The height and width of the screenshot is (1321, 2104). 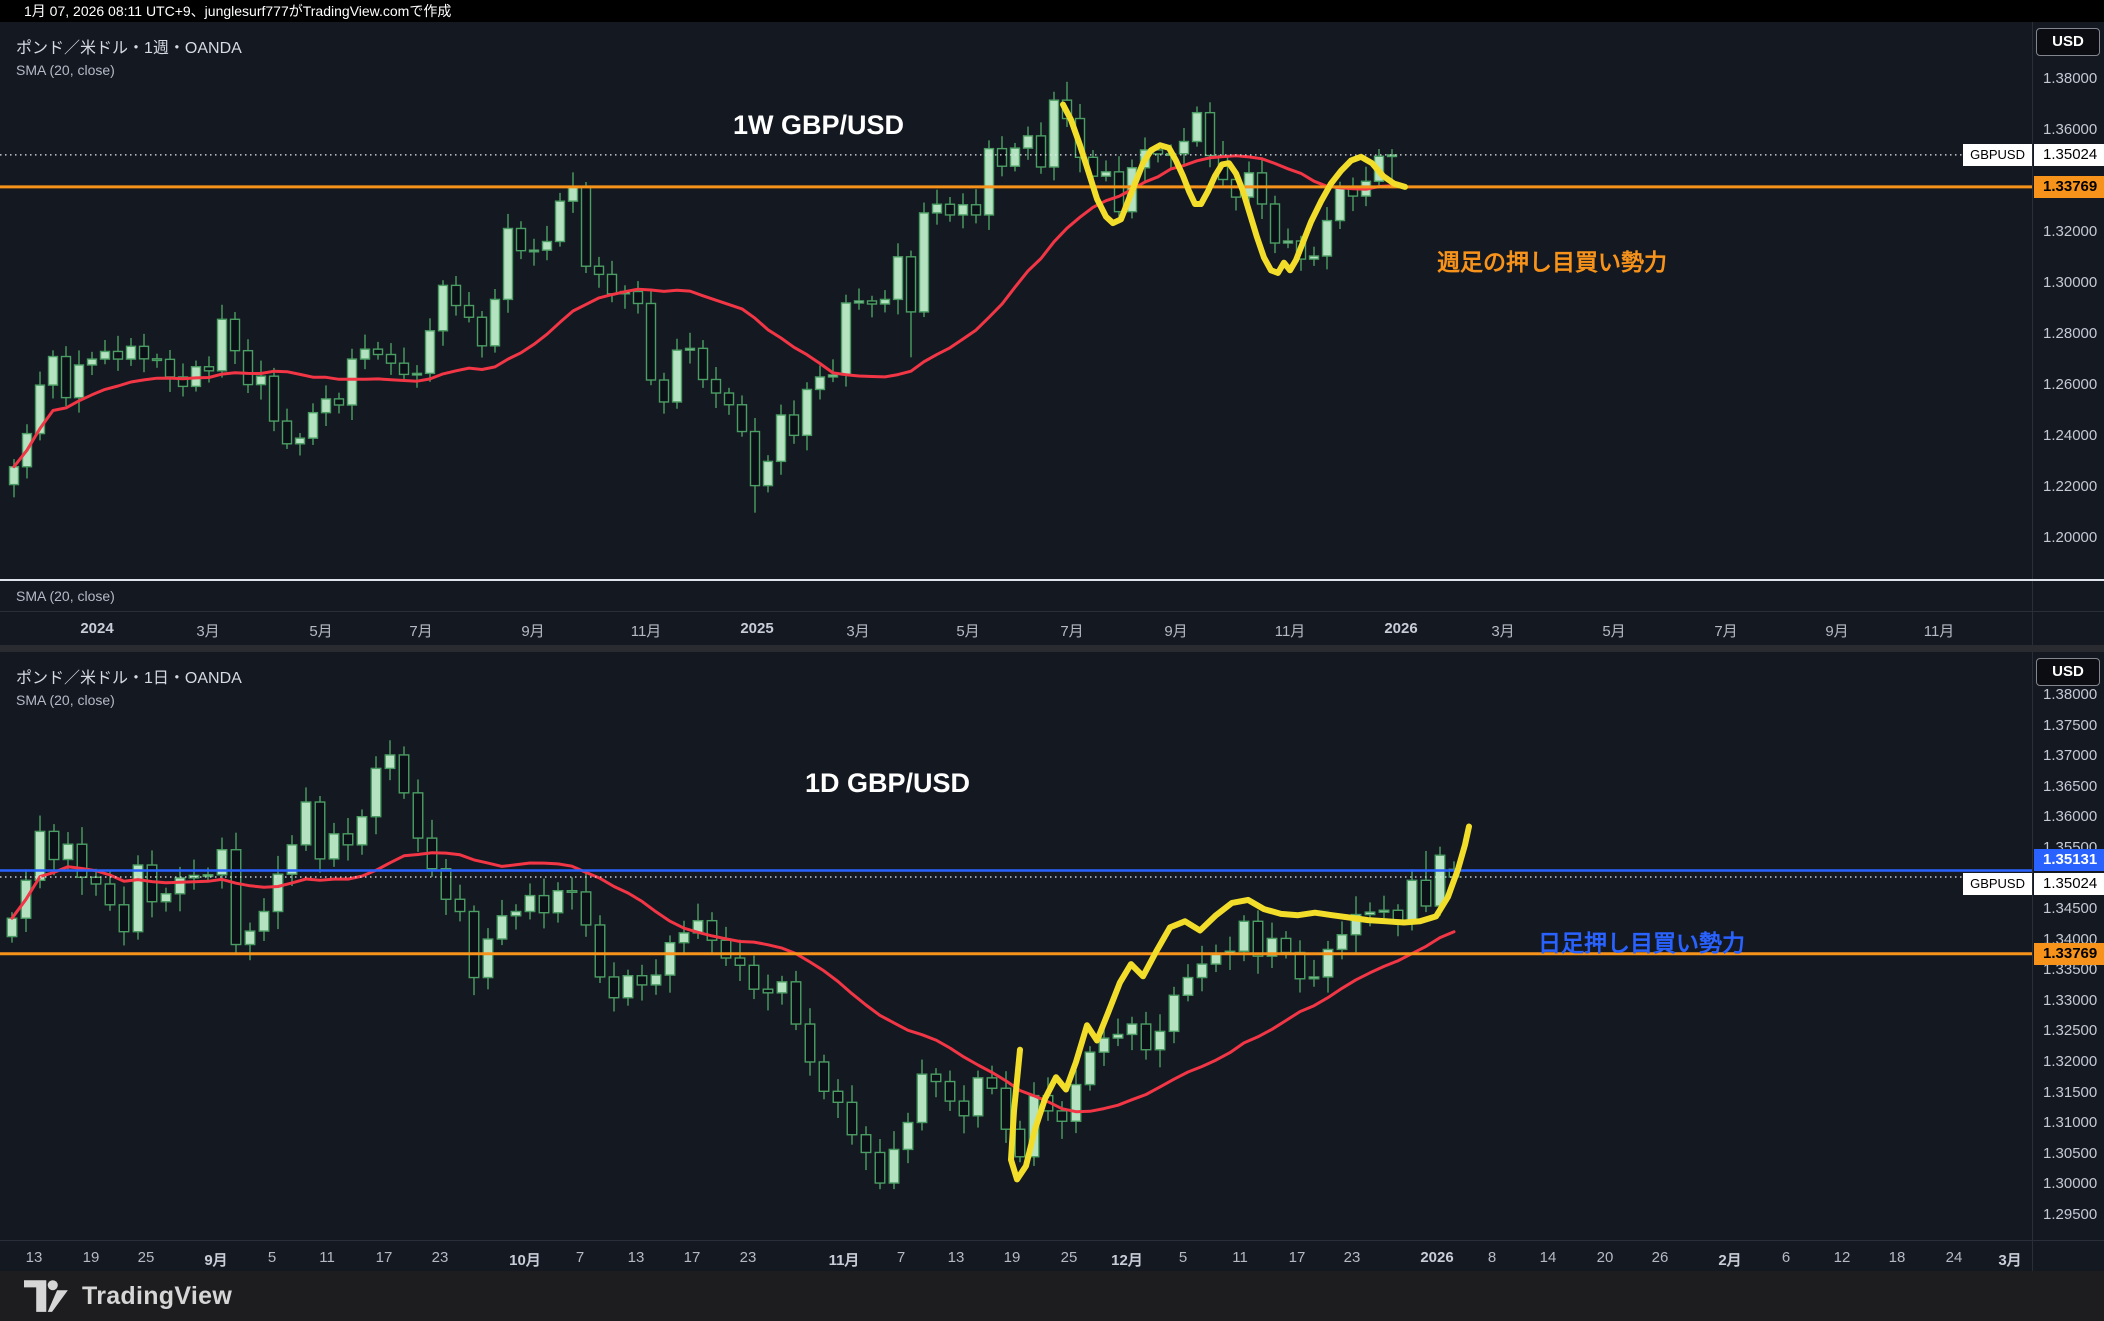 What do you see at coordinates (2070, 725) in the screenshot?
I see `price-tick-label: 1.37500` at bounding box center [2070, 725].